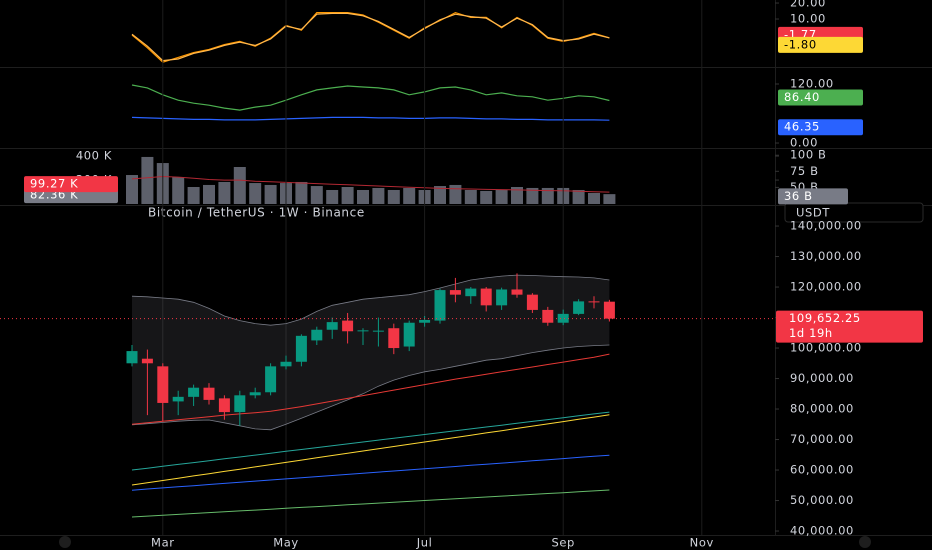  Describe the element at coordinates (822, 531) in the screenshot. I see `y-tick-label: 40,000.00` at that location.